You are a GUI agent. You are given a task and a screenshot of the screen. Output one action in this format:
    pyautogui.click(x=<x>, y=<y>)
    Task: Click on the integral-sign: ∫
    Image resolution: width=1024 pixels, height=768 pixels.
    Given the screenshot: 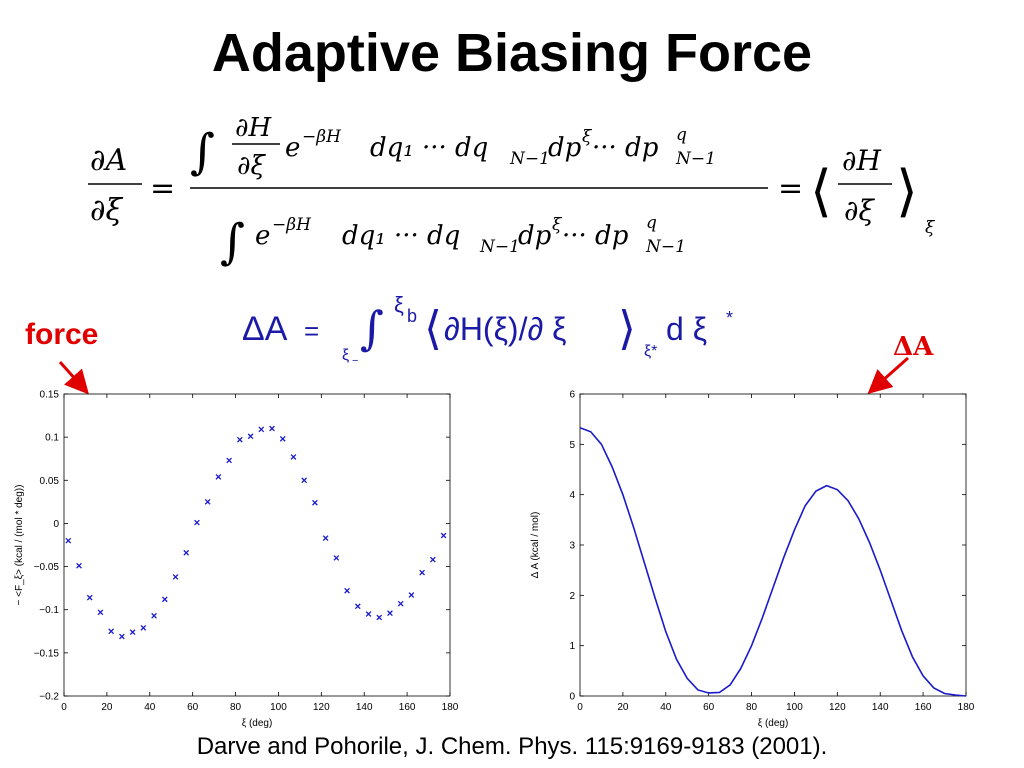 What is the action you would take?
    pyautogui.click(x=372, y=328)
    